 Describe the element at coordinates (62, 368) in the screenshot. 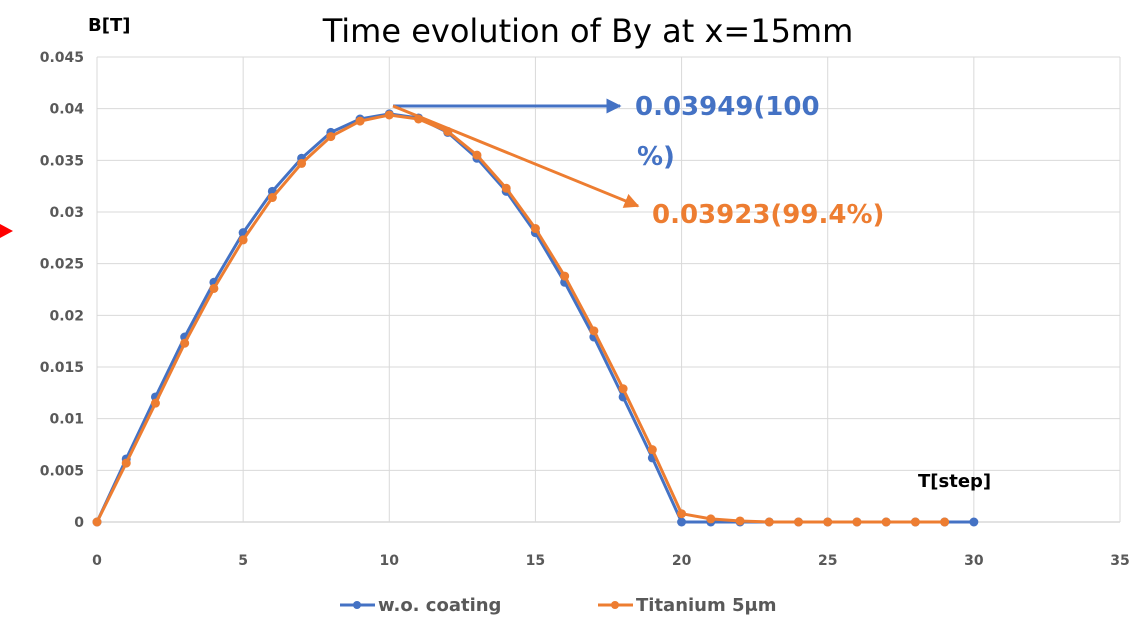

I see `y-tick-label: 0.015` at that location.